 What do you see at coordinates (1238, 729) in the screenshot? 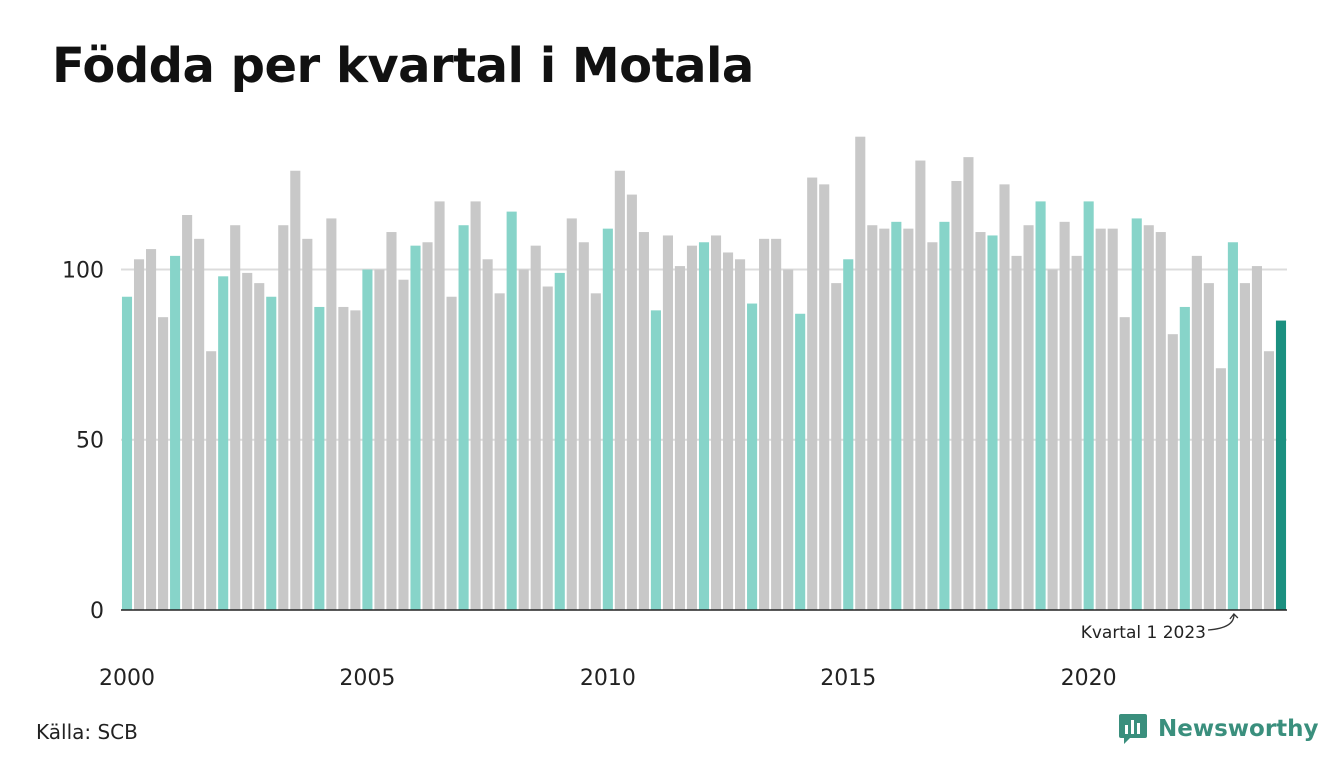
I see `brand-name: Newsworthy` at bounding box center [1238, 729].